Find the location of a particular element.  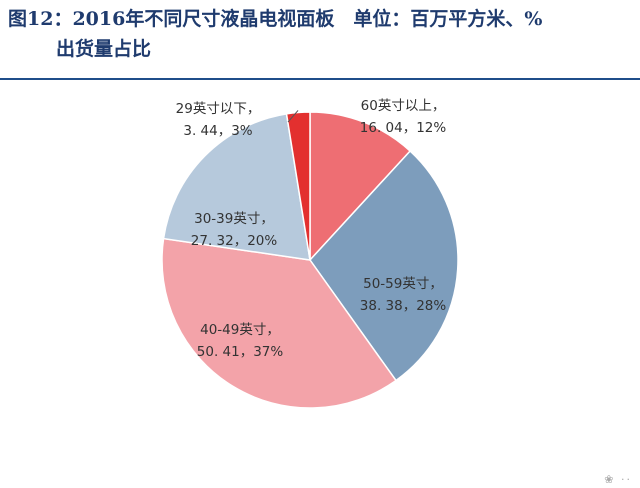

chart-subtitle: 出货量占比 is located at coordinates (104, 49).